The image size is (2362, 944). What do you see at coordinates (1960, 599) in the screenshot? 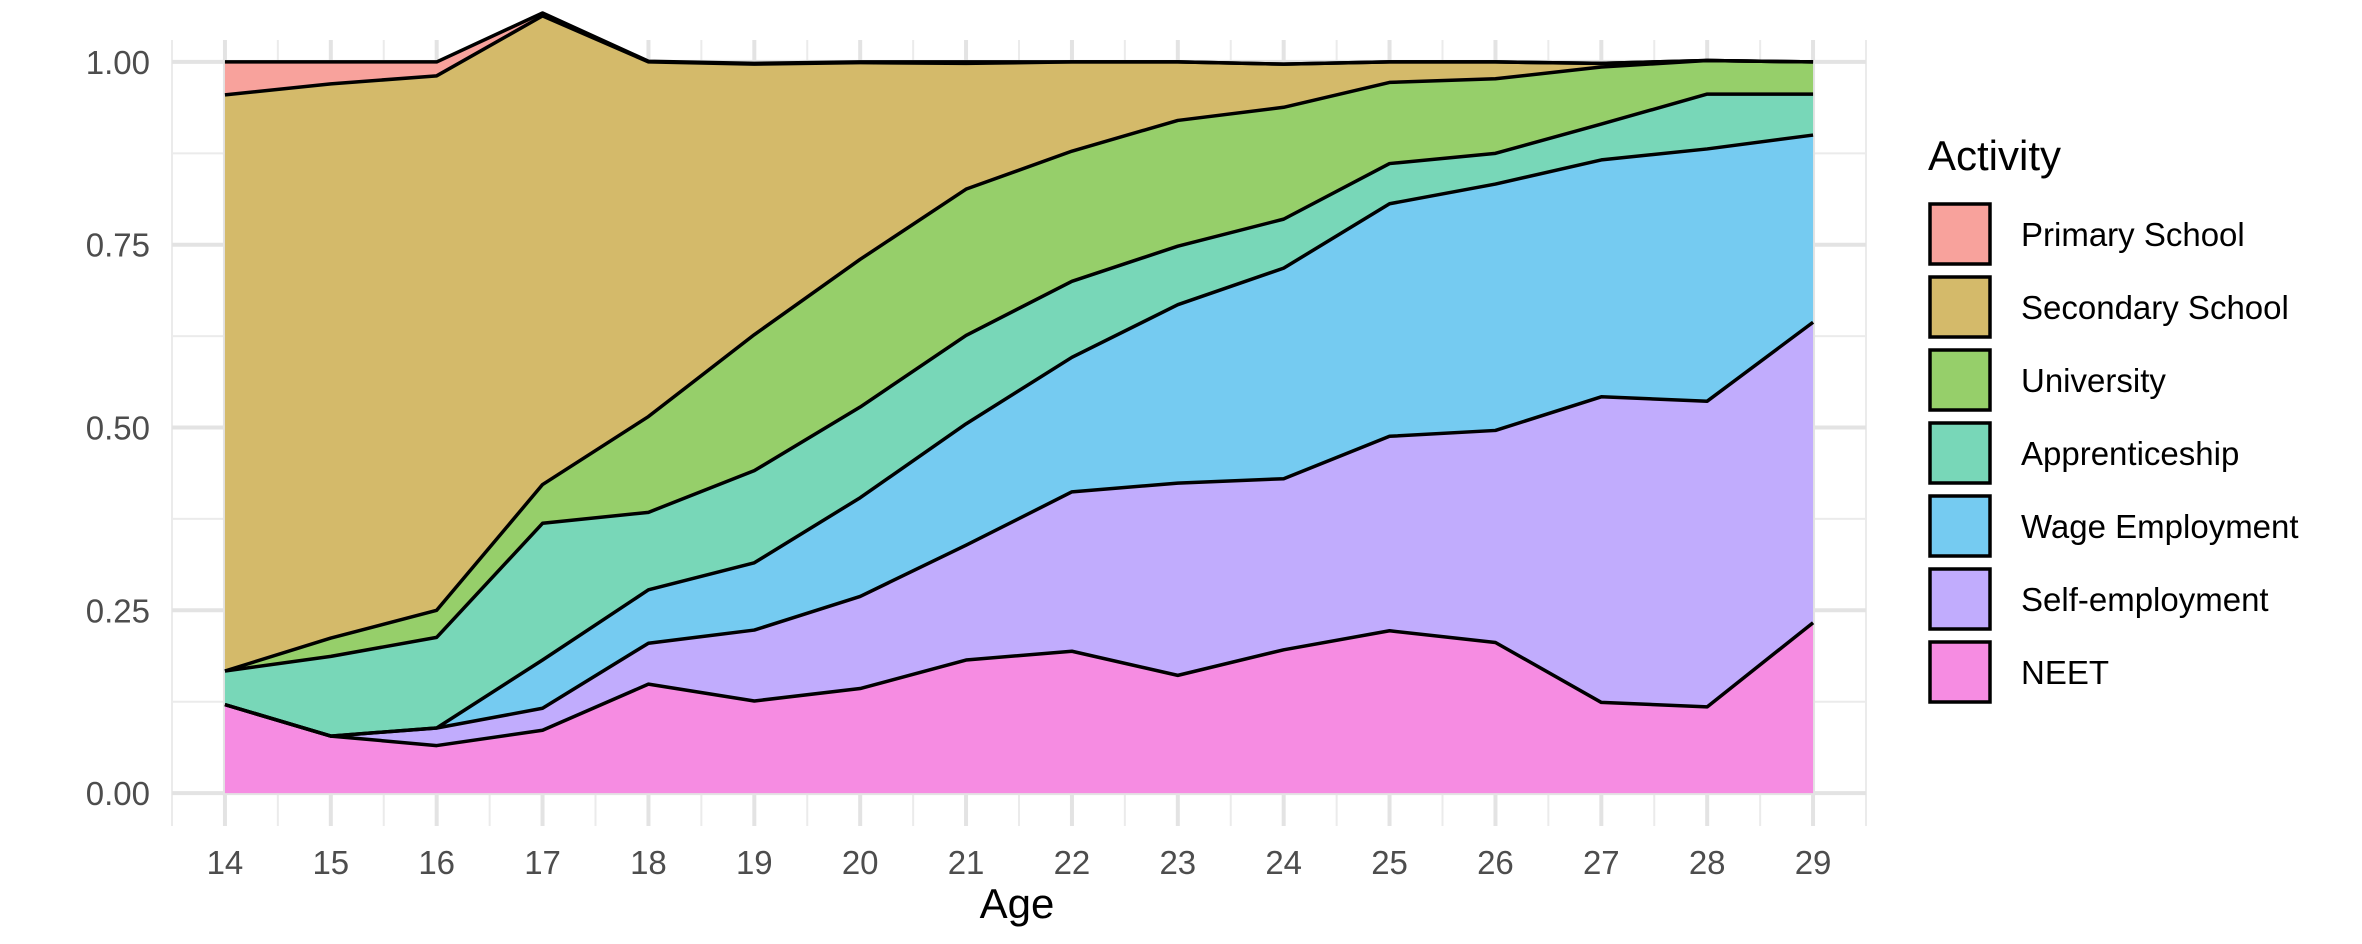
I see `legend-key-self-employment` at bounding box center [1960, 599].